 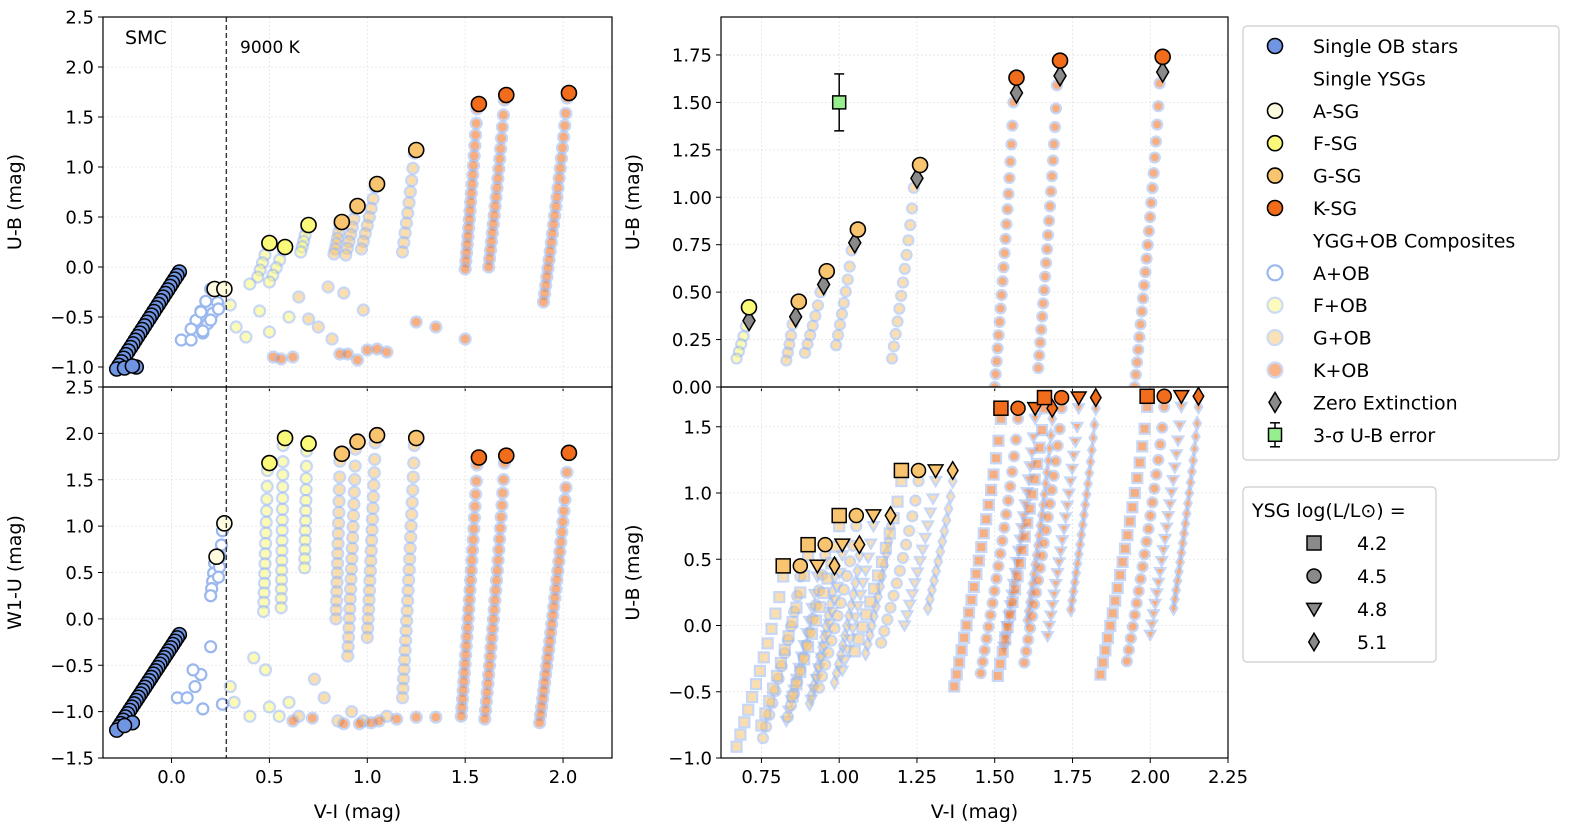 What do you see at coordinates (79, 218) in the screenshot?
I see `y-tick-label: 0.5` at bounding box center [79, 218].